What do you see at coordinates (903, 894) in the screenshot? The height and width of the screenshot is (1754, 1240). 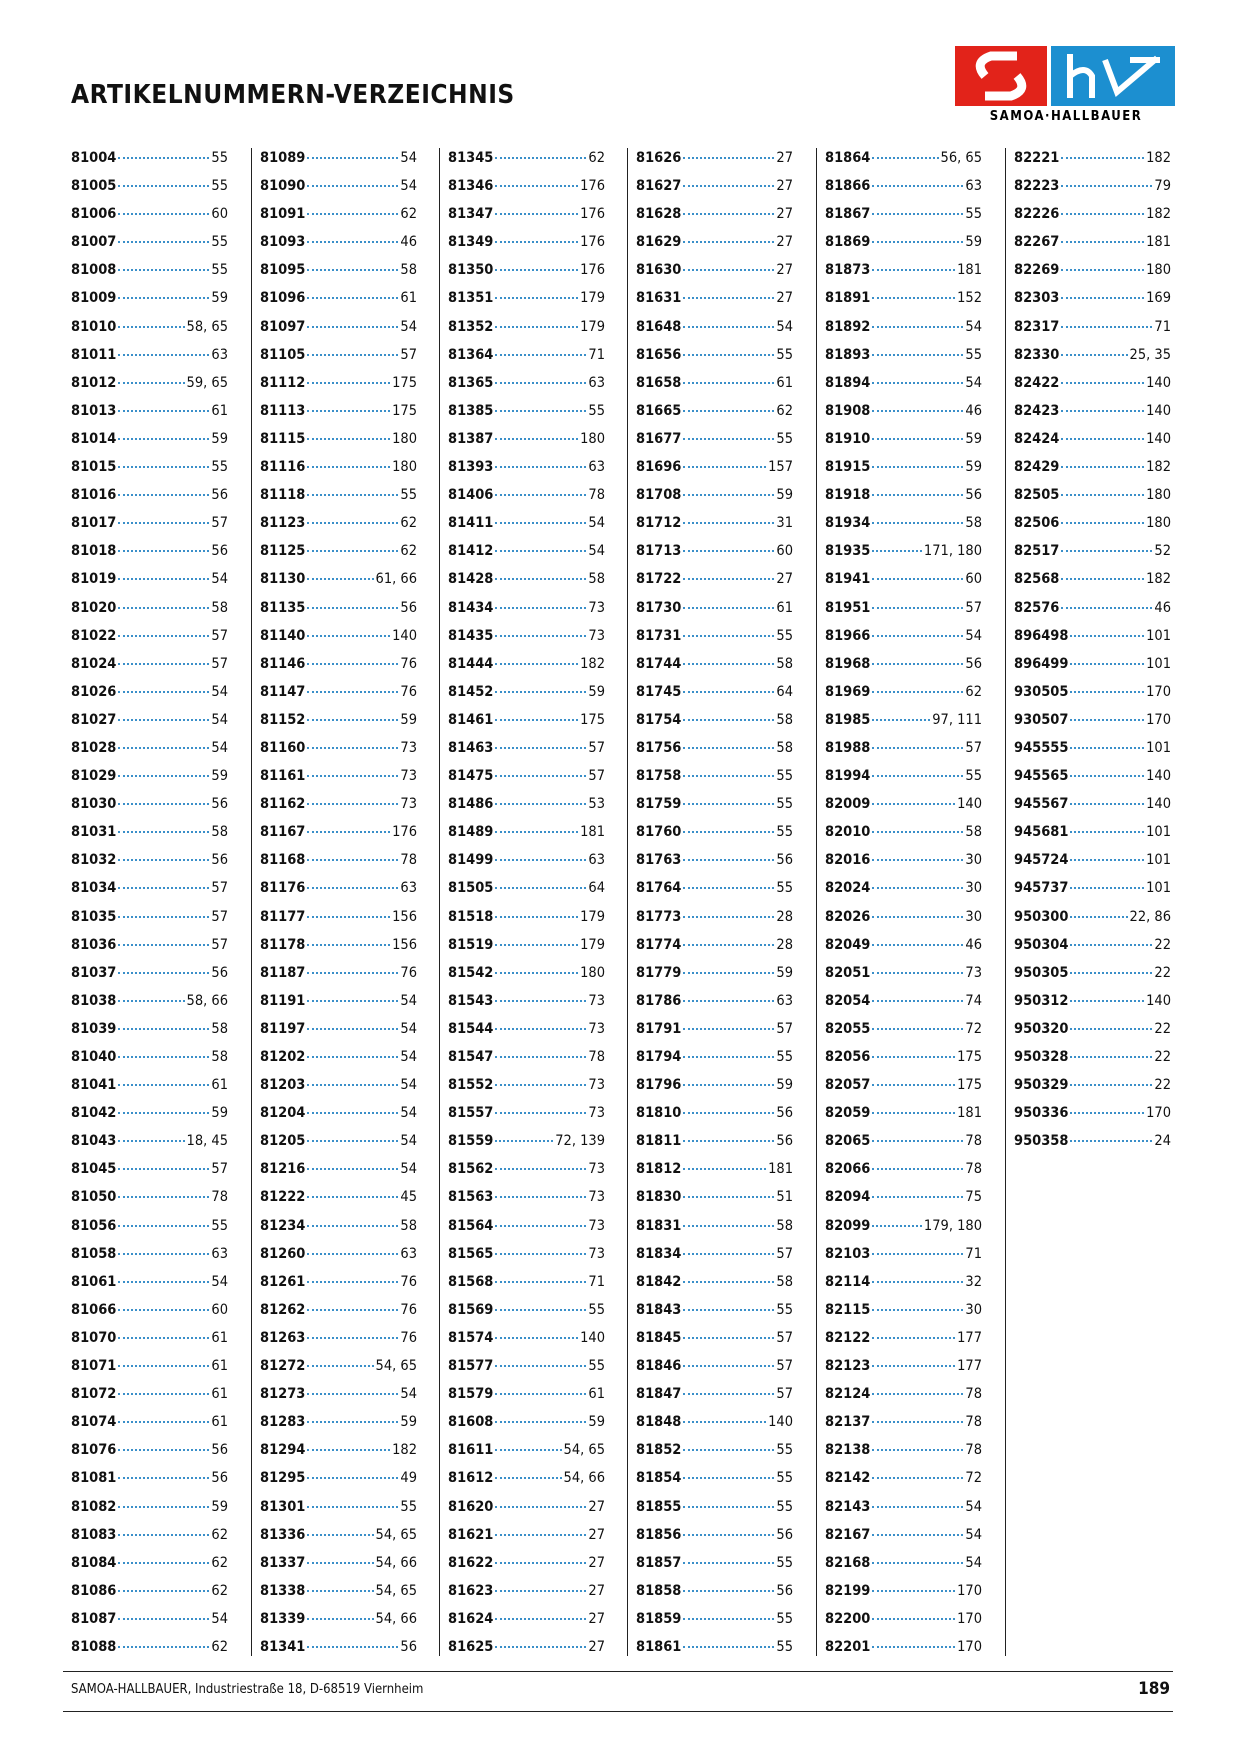 I see `index-entry: 82024 30` at bounding box center [903, 894].